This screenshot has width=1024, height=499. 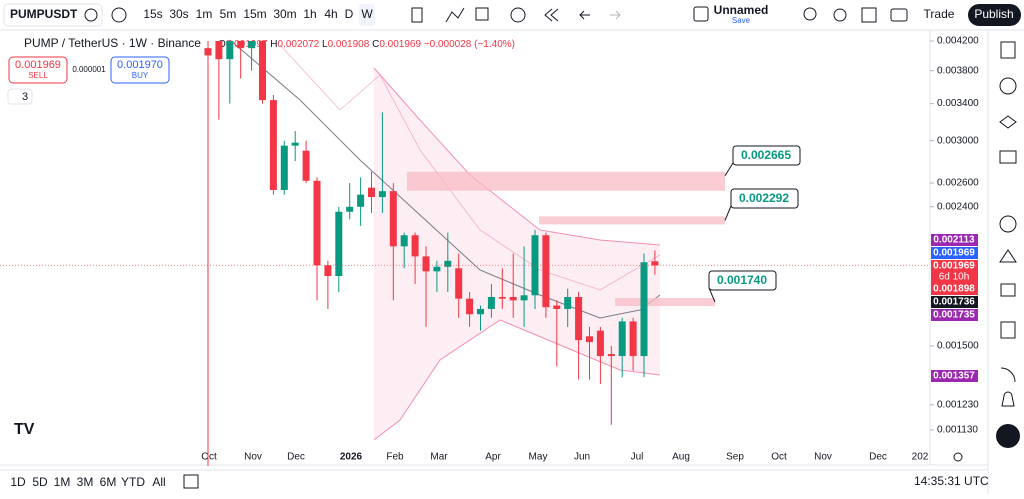 What do you see at coordinates (400, 44) in the screenshot?
I see `value: 0.001969` at bounding box center [400, 44].